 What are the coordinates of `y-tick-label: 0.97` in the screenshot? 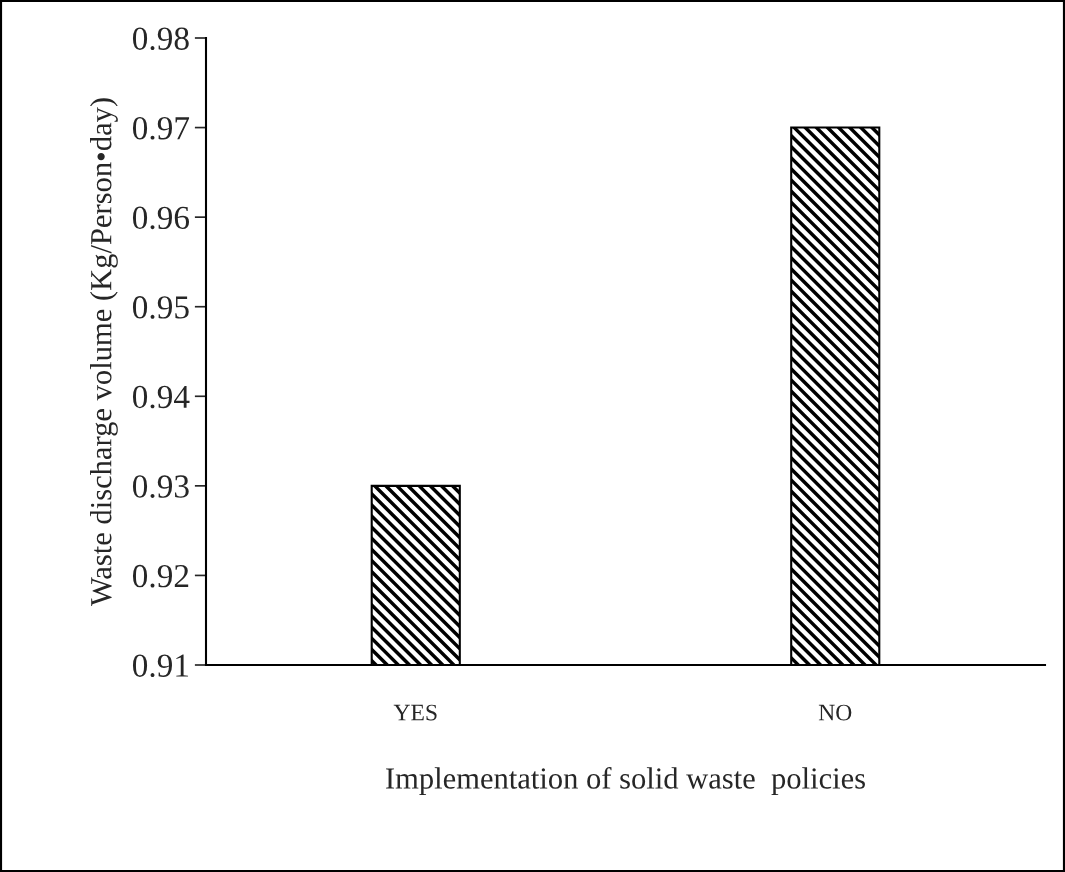 It's located at (161, 128).